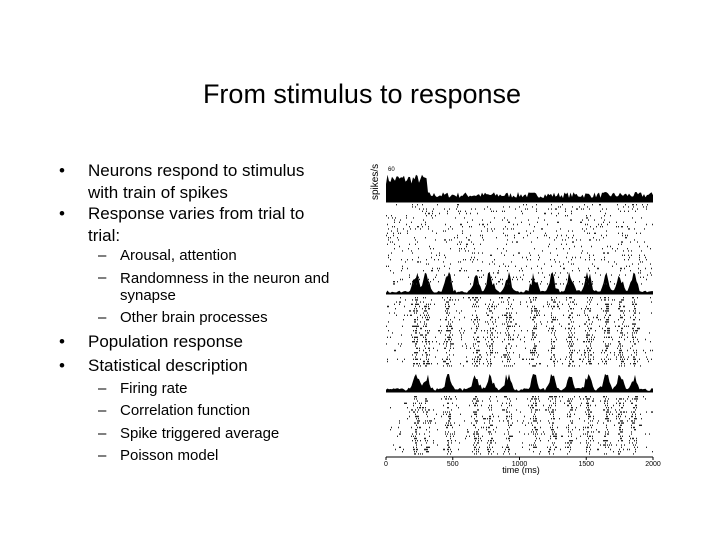  What do you see at coordinates (586, 464) in the screenshot?
I see `x-tick-label: 1500` at bounding box center [586, 464].